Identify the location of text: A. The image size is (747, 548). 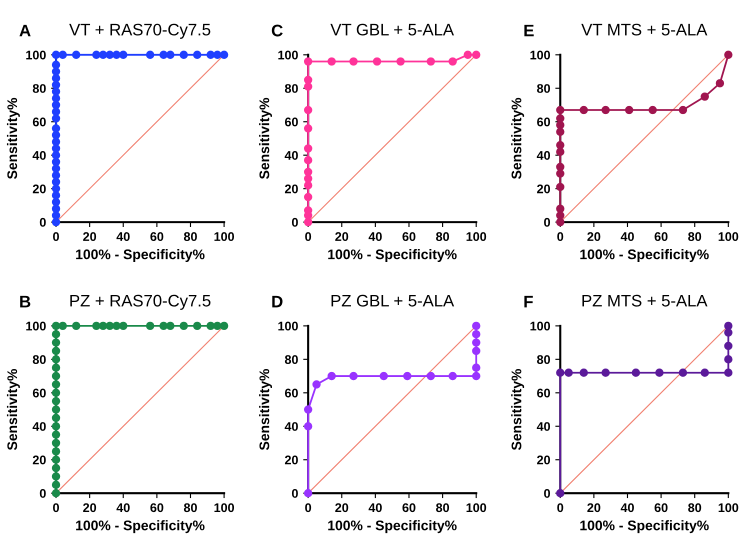
(25, 30).